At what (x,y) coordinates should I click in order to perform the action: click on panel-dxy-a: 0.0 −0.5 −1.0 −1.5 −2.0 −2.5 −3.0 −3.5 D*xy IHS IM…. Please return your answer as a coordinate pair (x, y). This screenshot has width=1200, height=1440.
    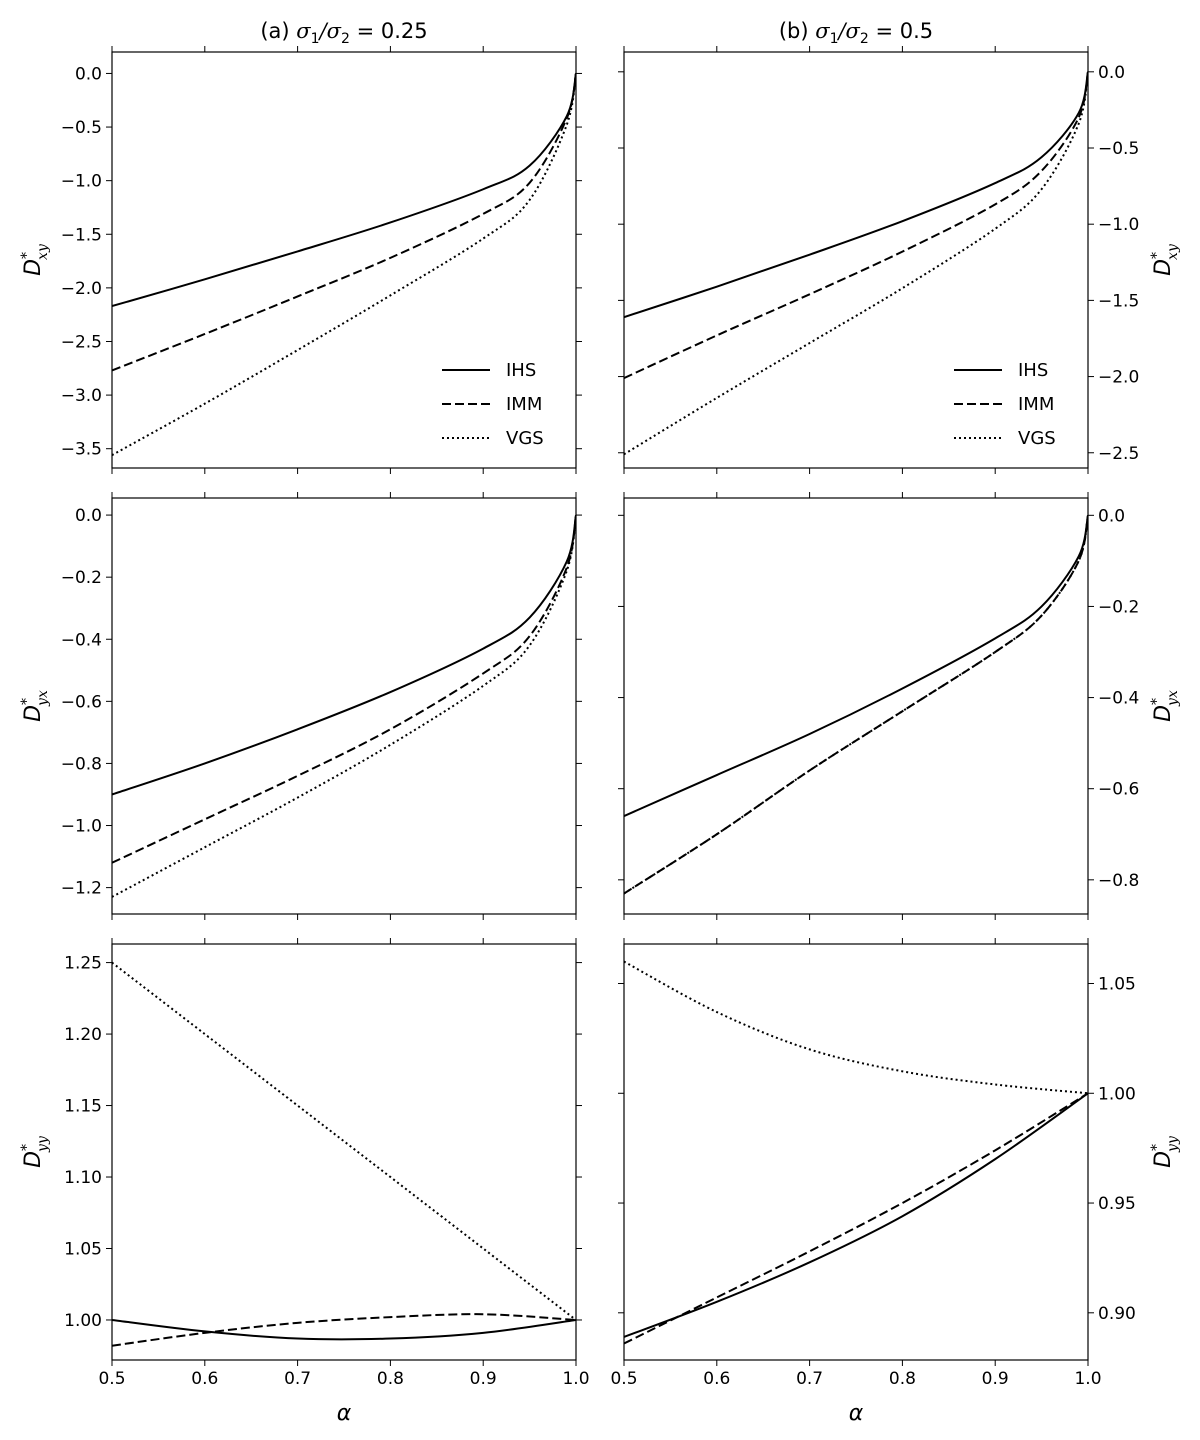
    Looking at the image, I should click on (300, 260).